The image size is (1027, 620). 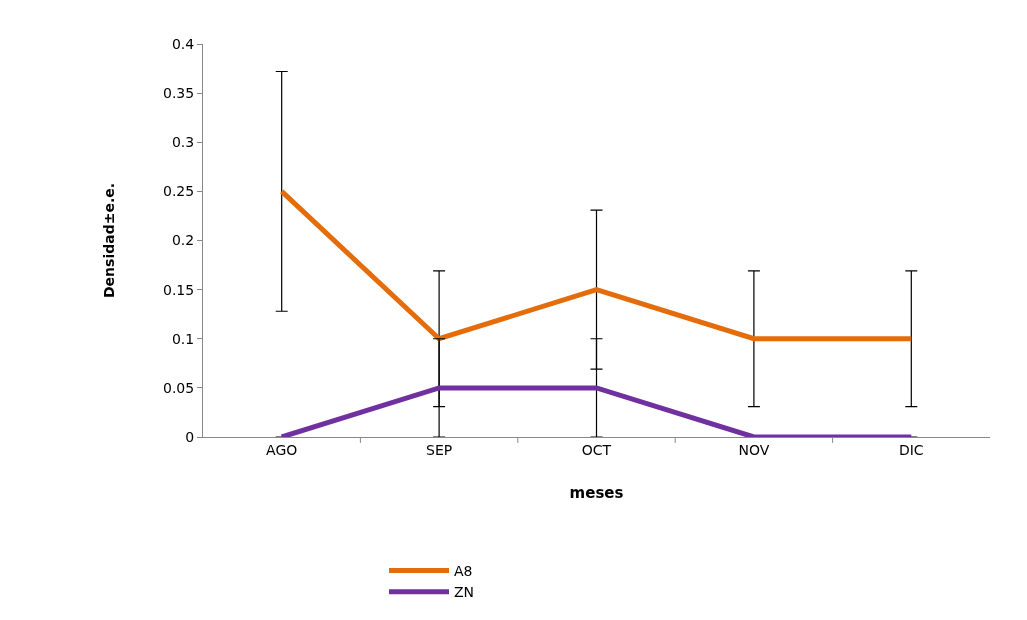 What do you see at coordinates (179, 387) in the screenshot?
I see `y-tick-label: 0.05` at bounding box center [179, 387].